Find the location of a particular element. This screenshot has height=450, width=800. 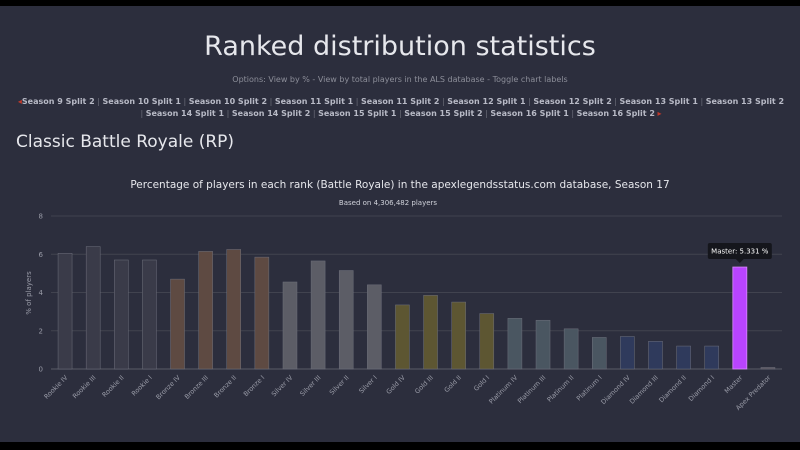

season-link: Season 10 Split 2 is located at coordinates (228, 101).